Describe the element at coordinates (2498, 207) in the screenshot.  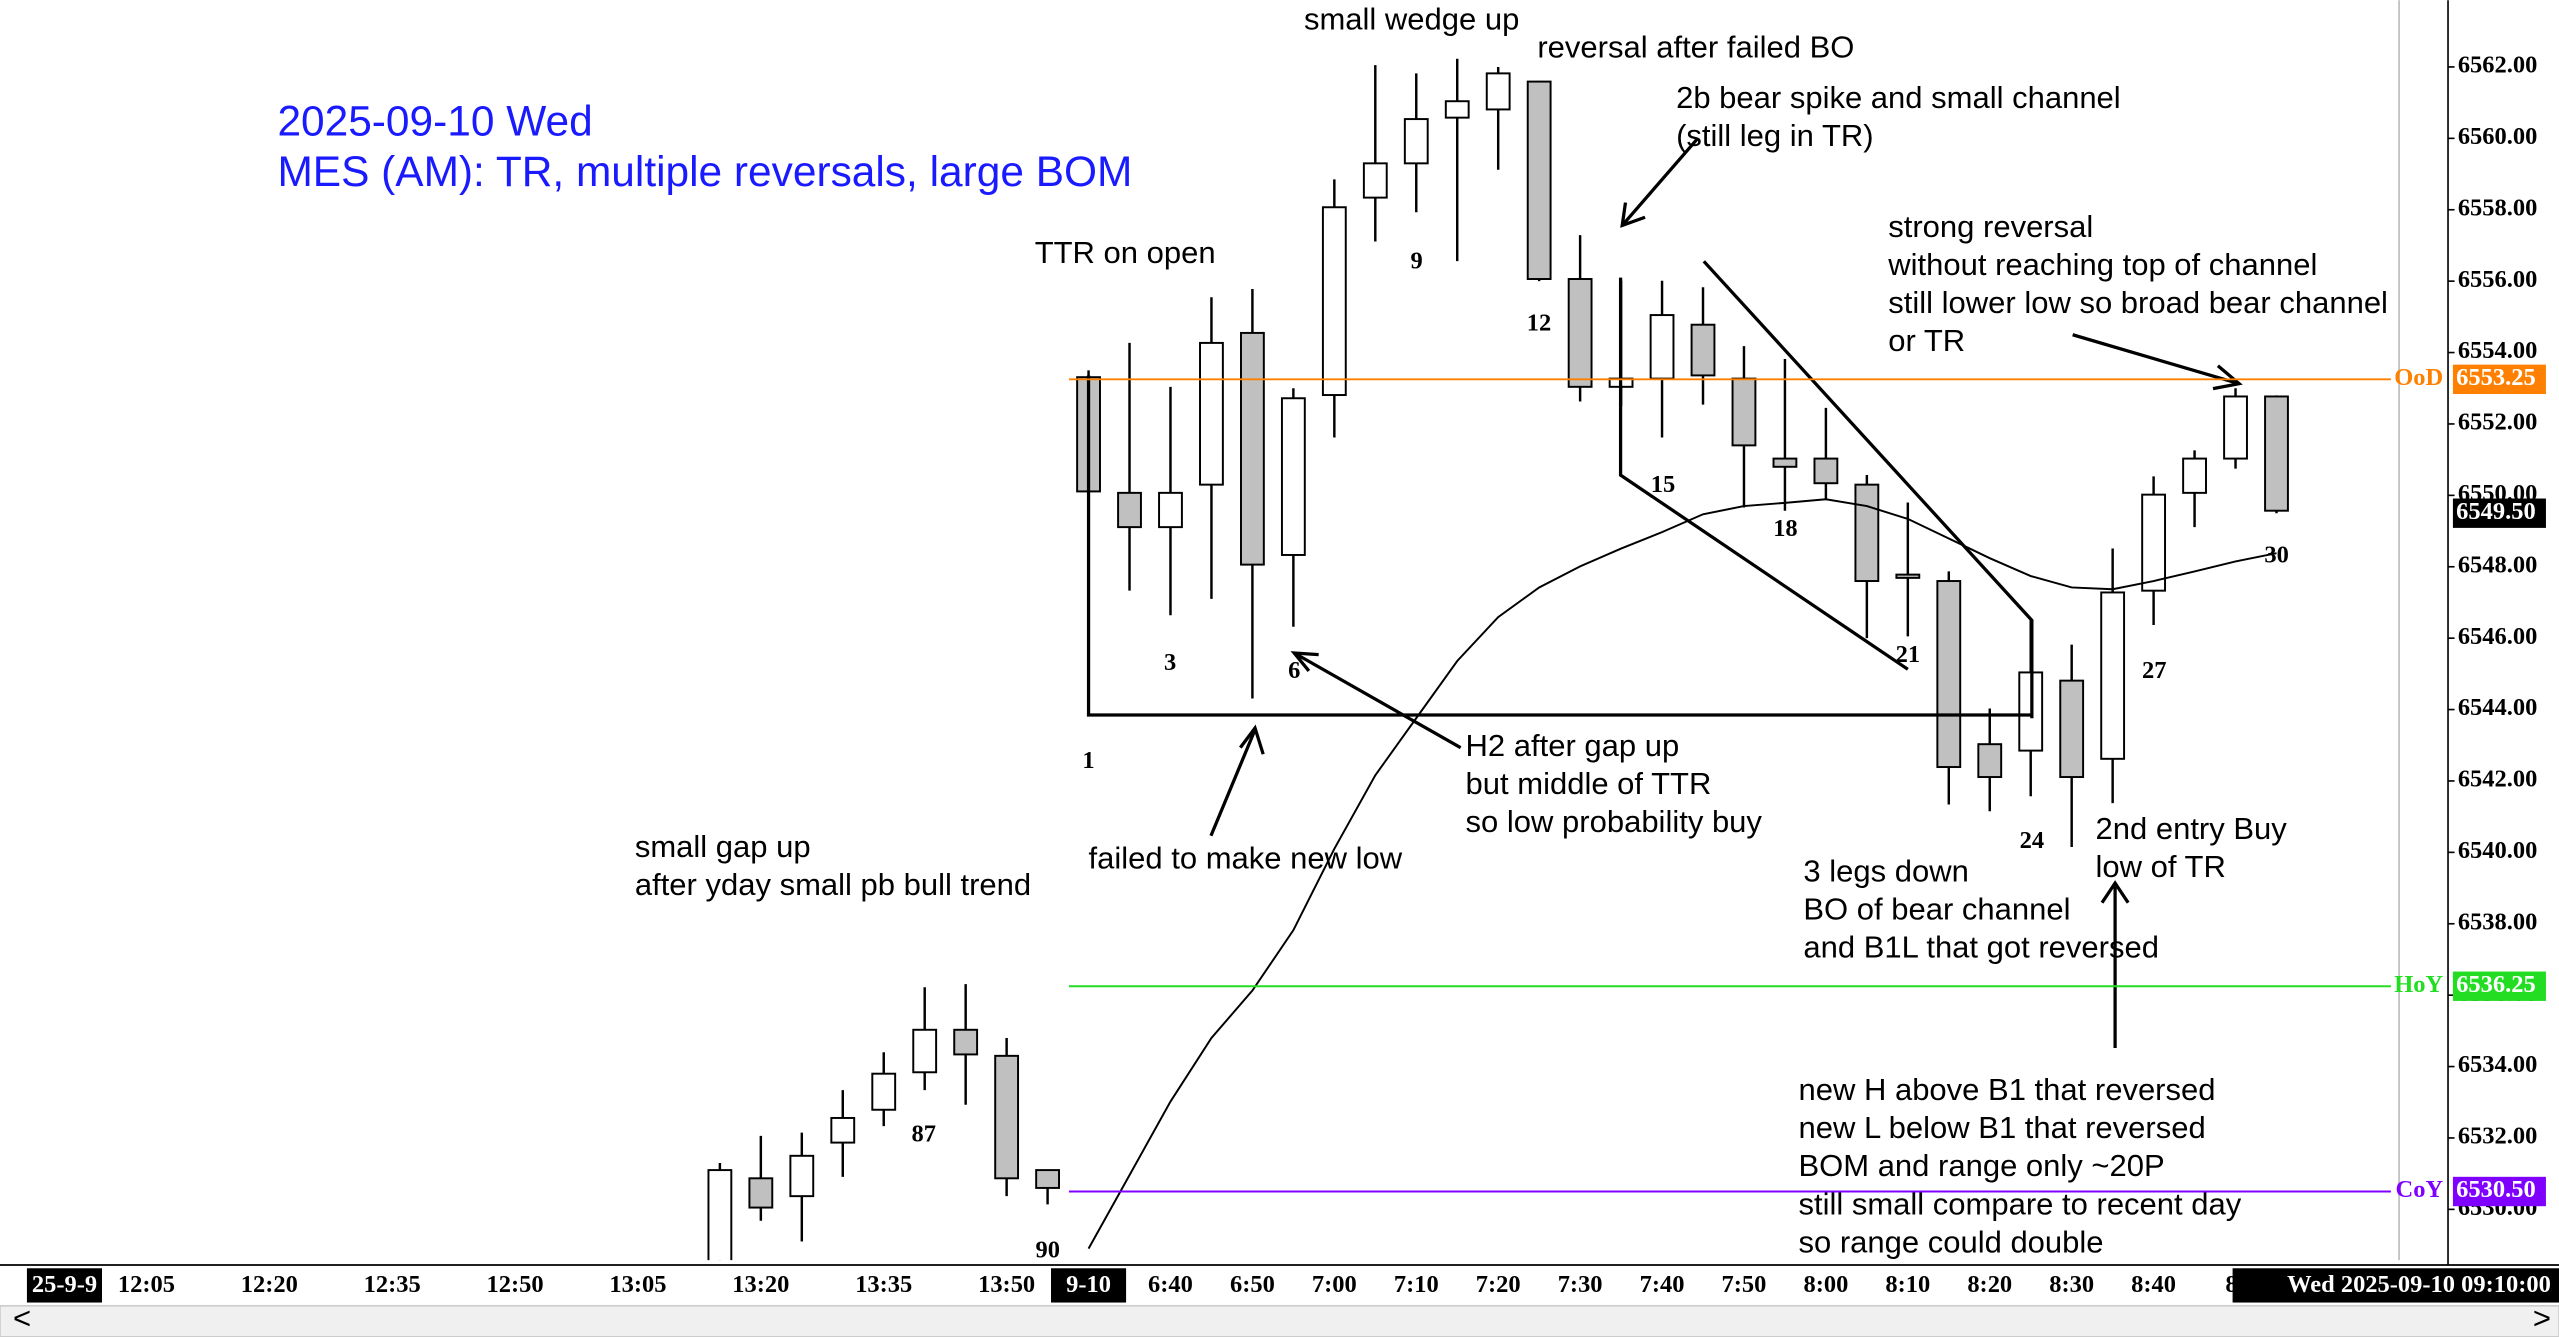
I see `y-tick-label: 6558.00` at that location.